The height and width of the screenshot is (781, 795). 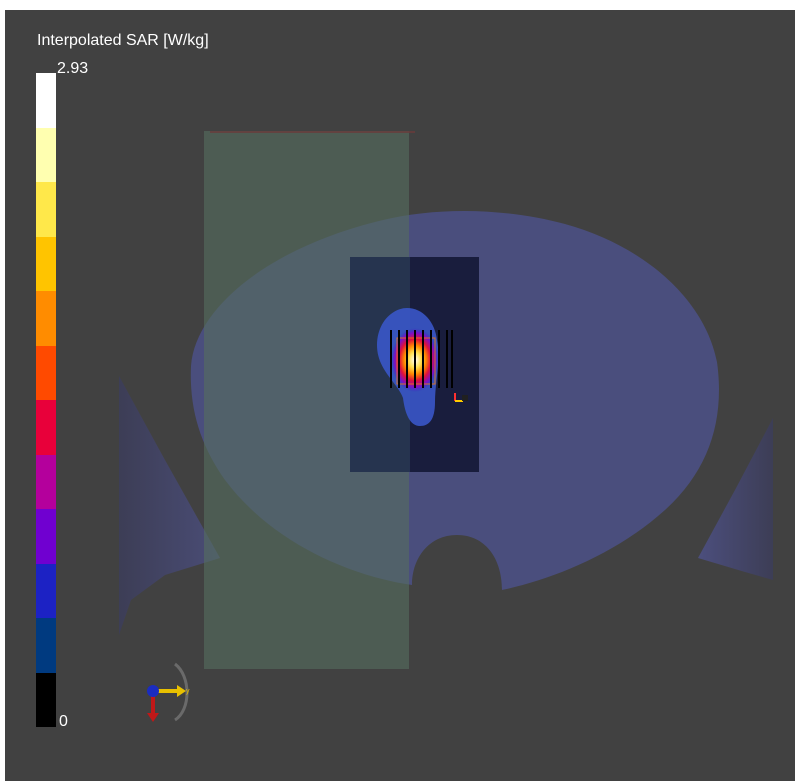 I want to click on phantom-side-left, so click(x=169, y=505).